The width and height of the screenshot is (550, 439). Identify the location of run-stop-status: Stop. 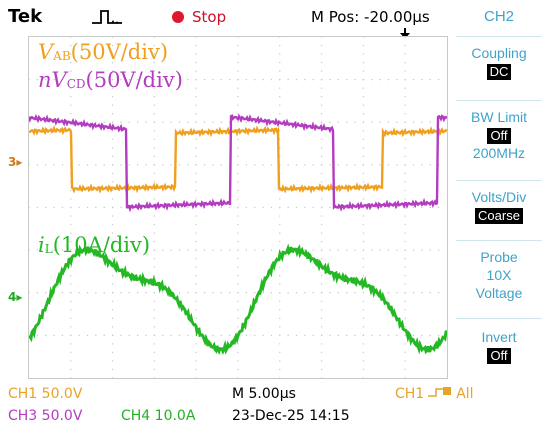
(199, 17).